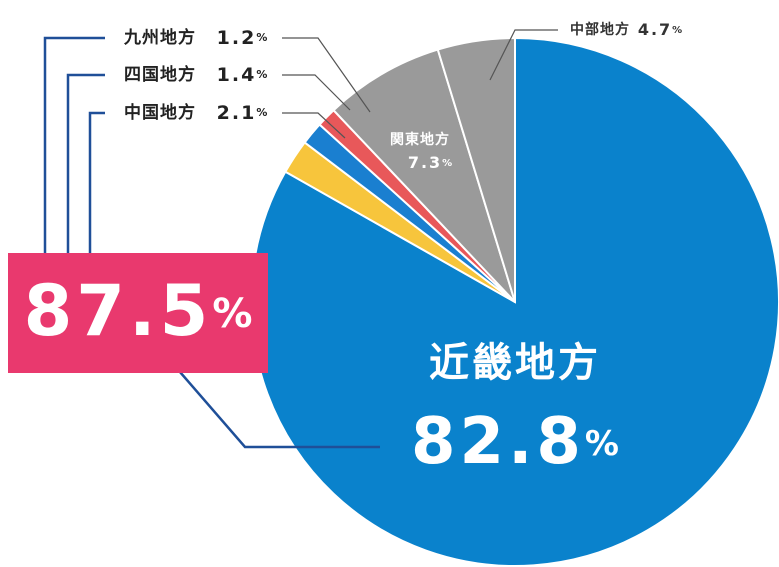 The width and height of the screenshot is (779, 567). Describe the element at coordinates (498, 442) in the screenshot. I see `slice-value: 82.8` at that location.